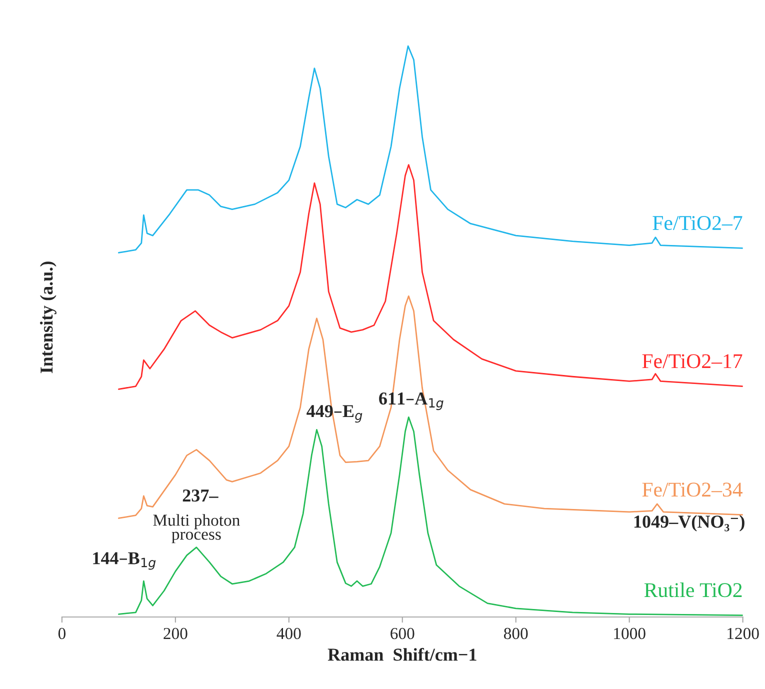 The image size is (765, 689). Describe the element at coordinates (693, 590) in the screenshot. I see `series-label: Rutile TiO2` at that location.